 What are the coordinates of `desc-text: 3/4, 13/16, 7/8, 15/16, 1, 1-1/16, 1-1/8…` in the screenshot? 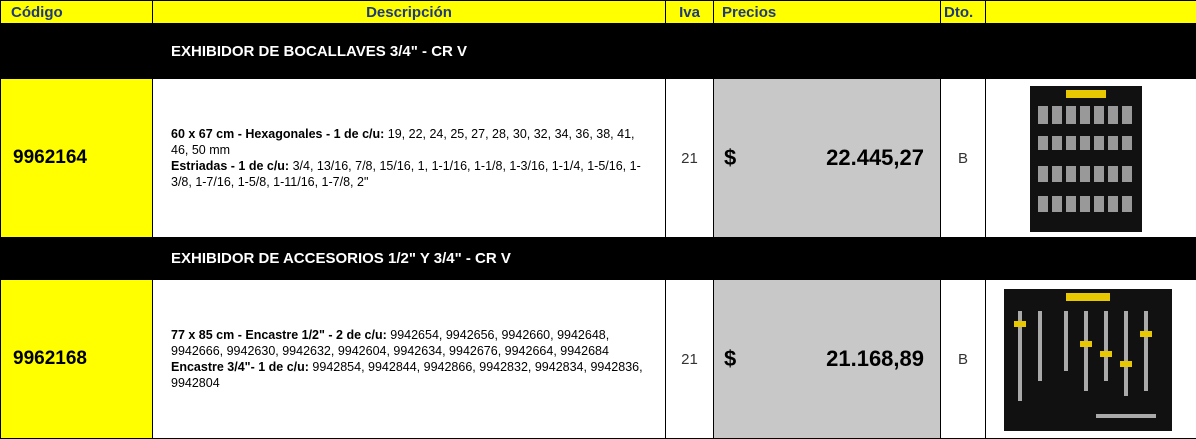 It's located at (406, 174).